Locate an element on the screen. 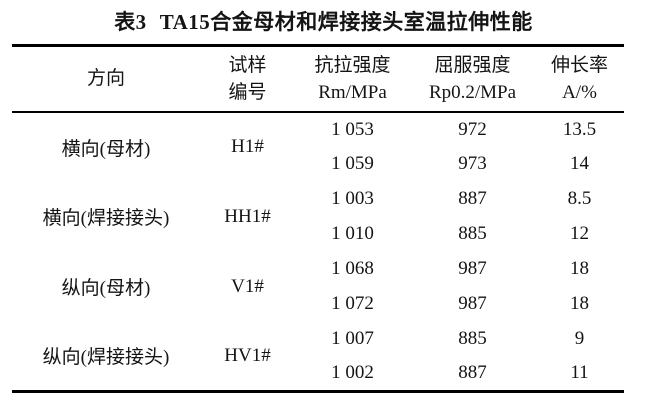  value-cell-rm: 1 053 is located at coordinates (352, 129).